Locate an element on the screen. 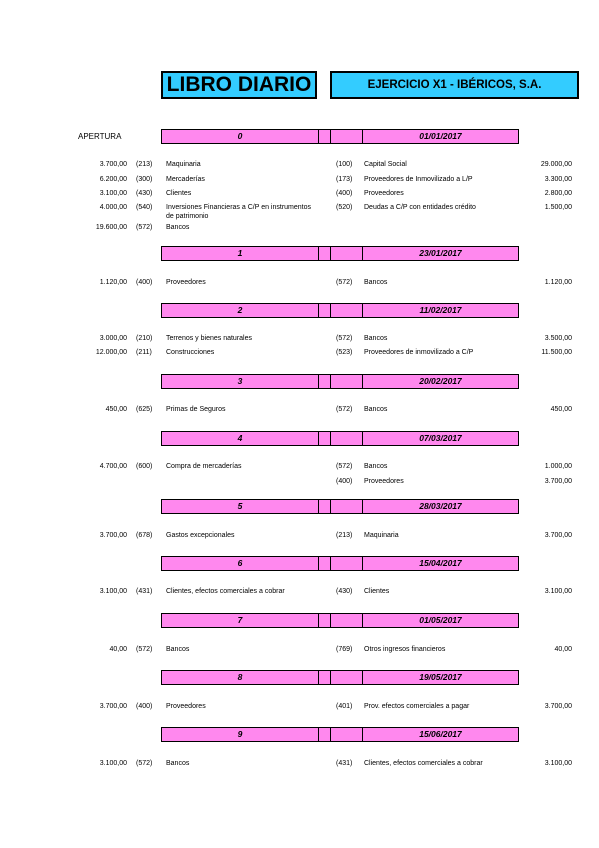 Image resolution: width=599 pixels, height=848 pixels. entry-date: 15/06/2017 is located at coordinates (440, 734).